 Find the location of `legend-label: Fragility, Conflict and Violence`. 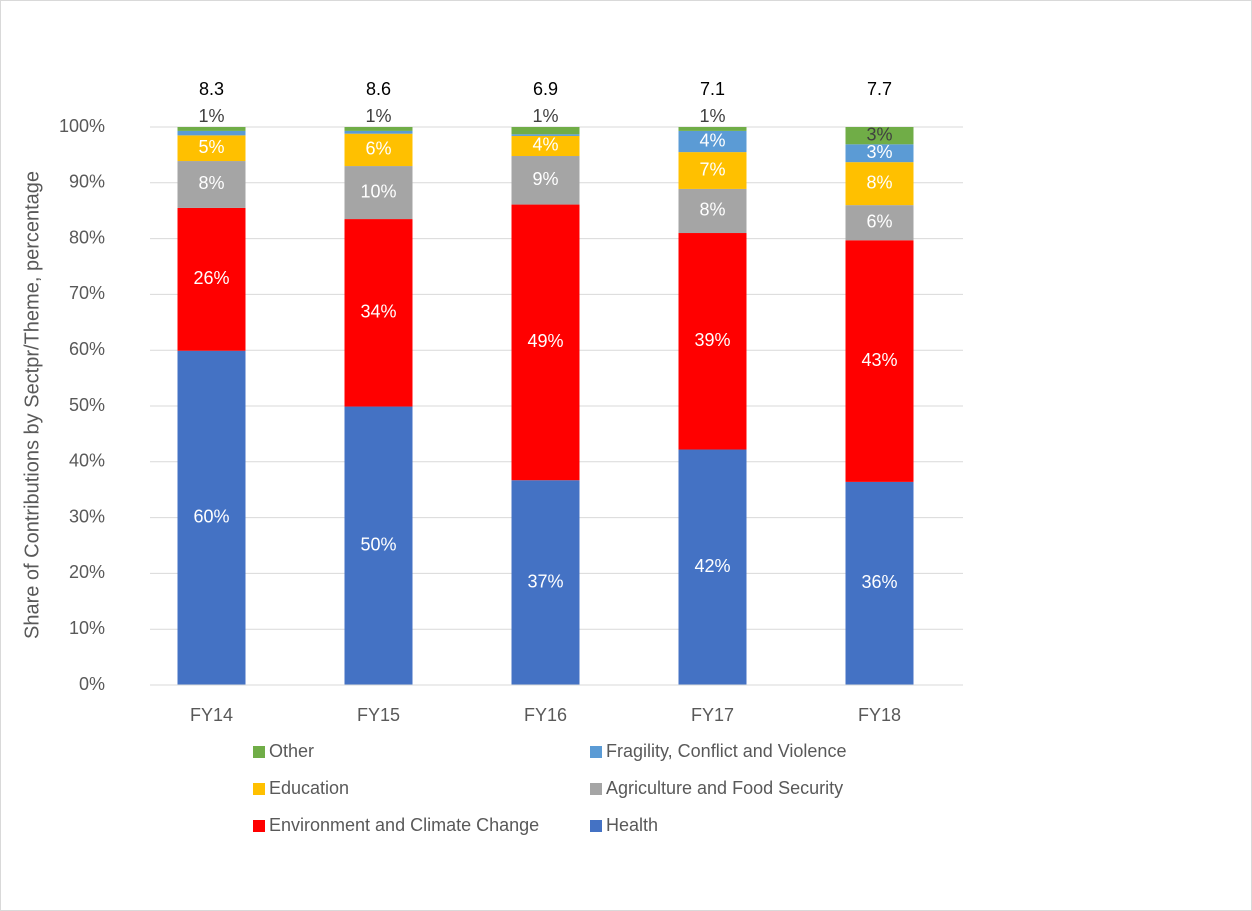

legend-label: Fragility, Conflict and Violence is located at coordinates (726, 751).